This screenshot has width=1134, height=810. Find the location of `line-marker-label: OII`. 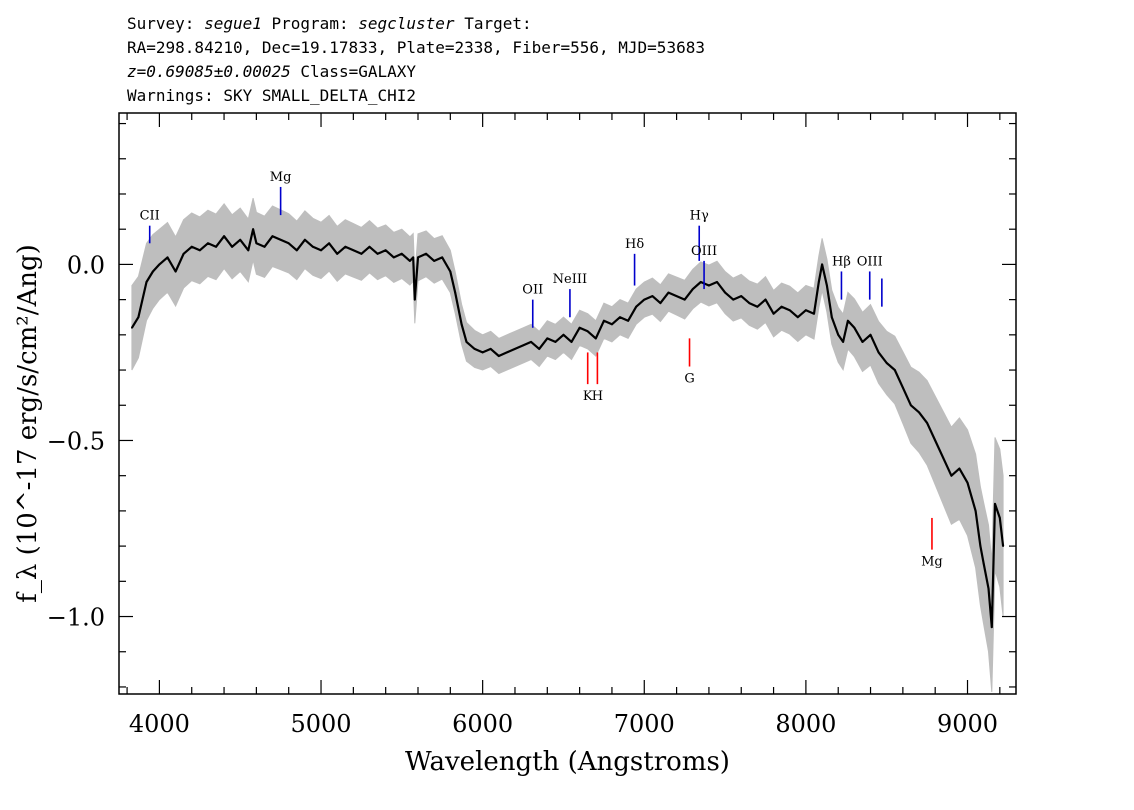

line-marker-label: OII is located at coordinates (532, 290).